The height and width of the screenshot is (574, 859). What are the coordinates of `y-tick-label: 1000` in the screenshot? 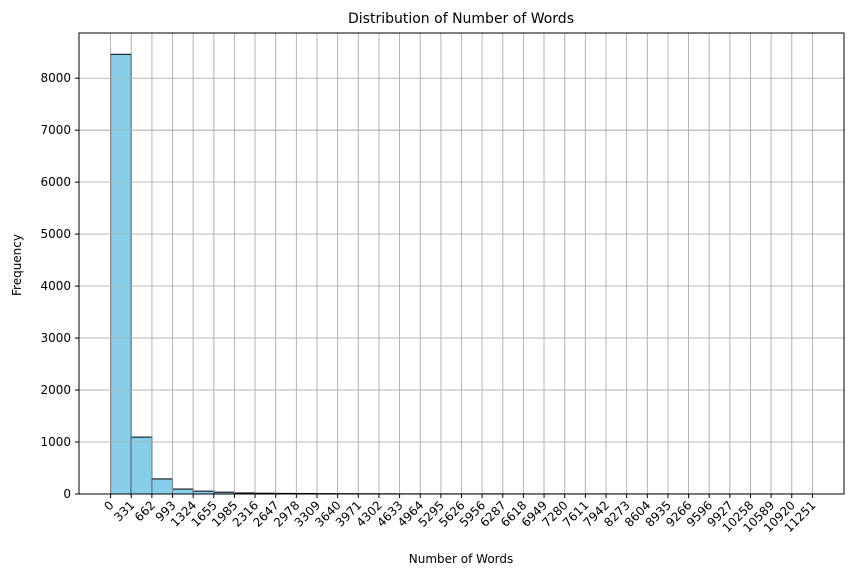 It's located at (55, 442).